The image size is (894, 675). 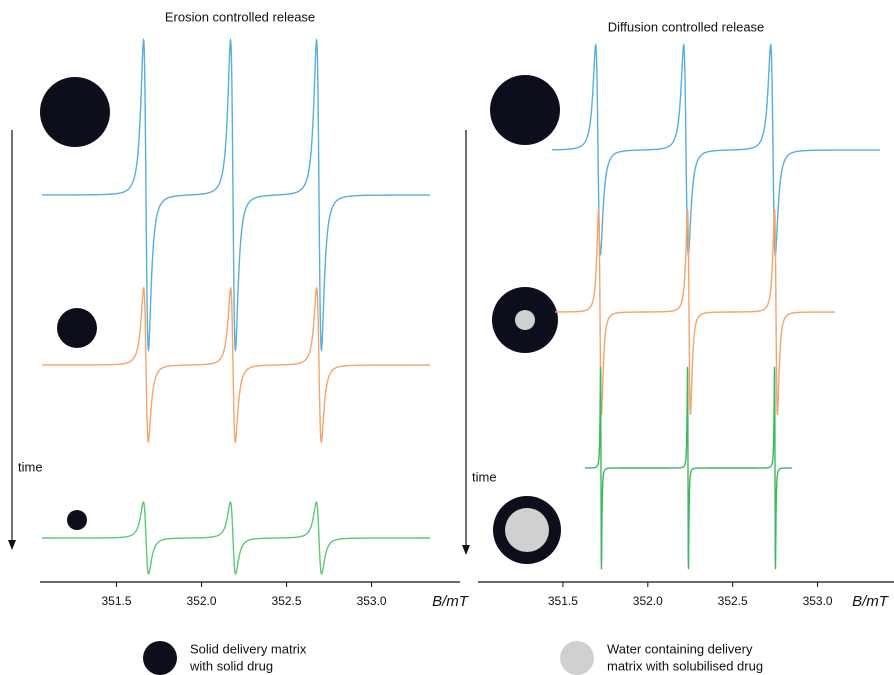 What do you see at coordinates (240, 16) in the screenshot?
I see `panel-title: Erosion controlled release` at bounding box center [240, 16].